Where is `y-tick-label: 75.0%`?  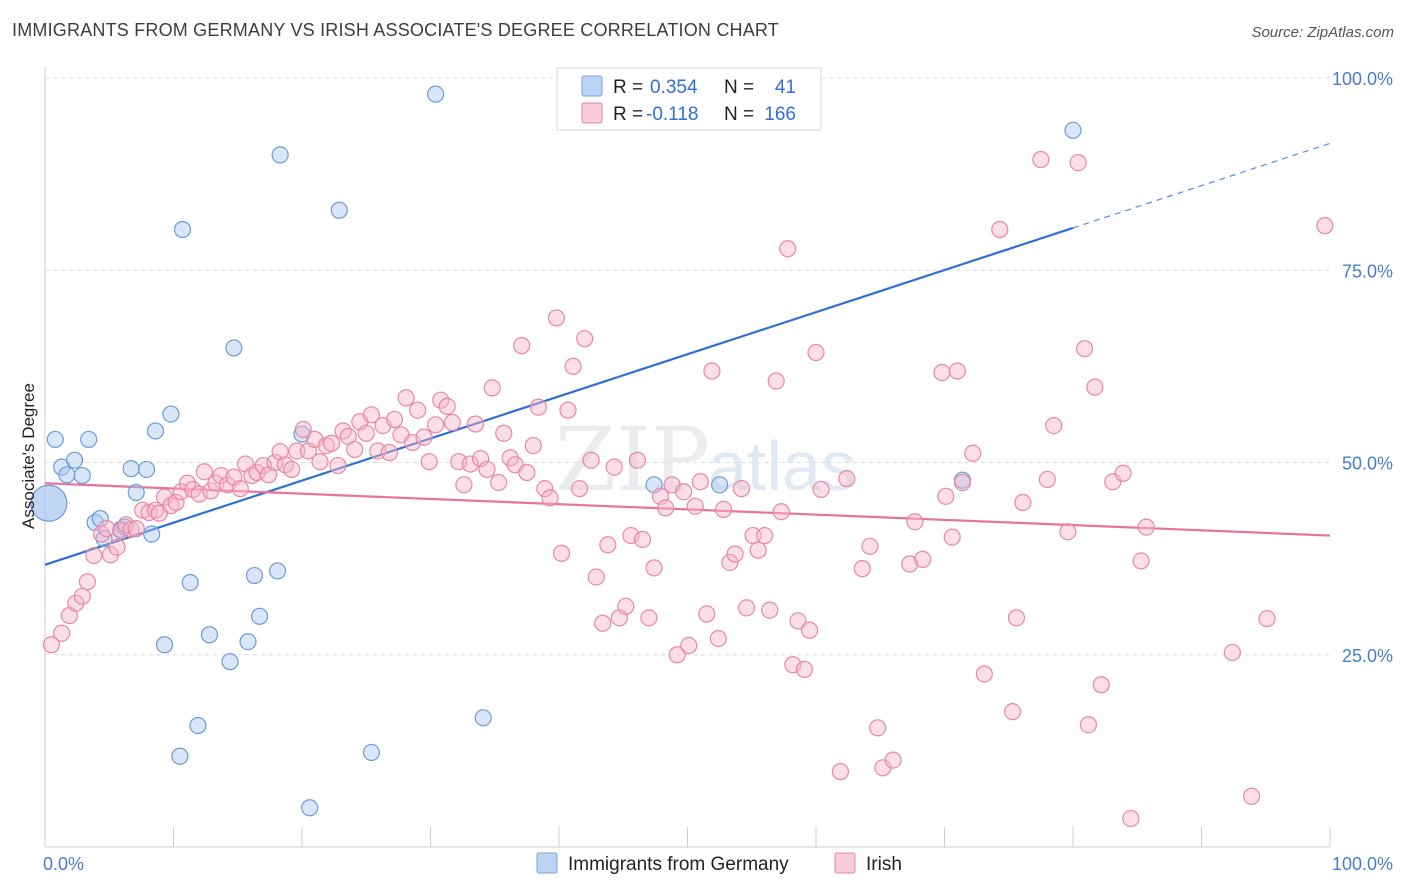 y-tick-label: 75.0% is located at coordinates (1367, 271).